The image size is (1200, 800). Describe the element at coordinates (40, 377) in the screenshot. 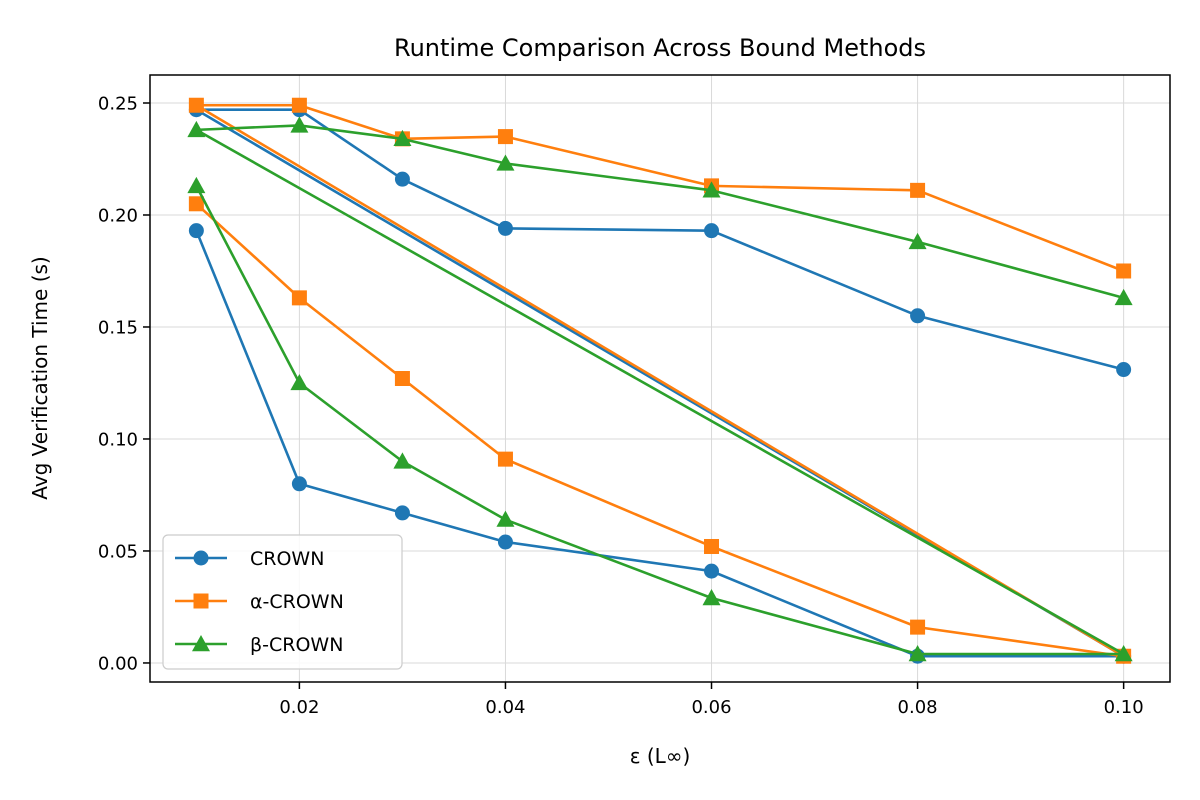

I see `y-axis-label: Avg Verification Time (s)` at that location.